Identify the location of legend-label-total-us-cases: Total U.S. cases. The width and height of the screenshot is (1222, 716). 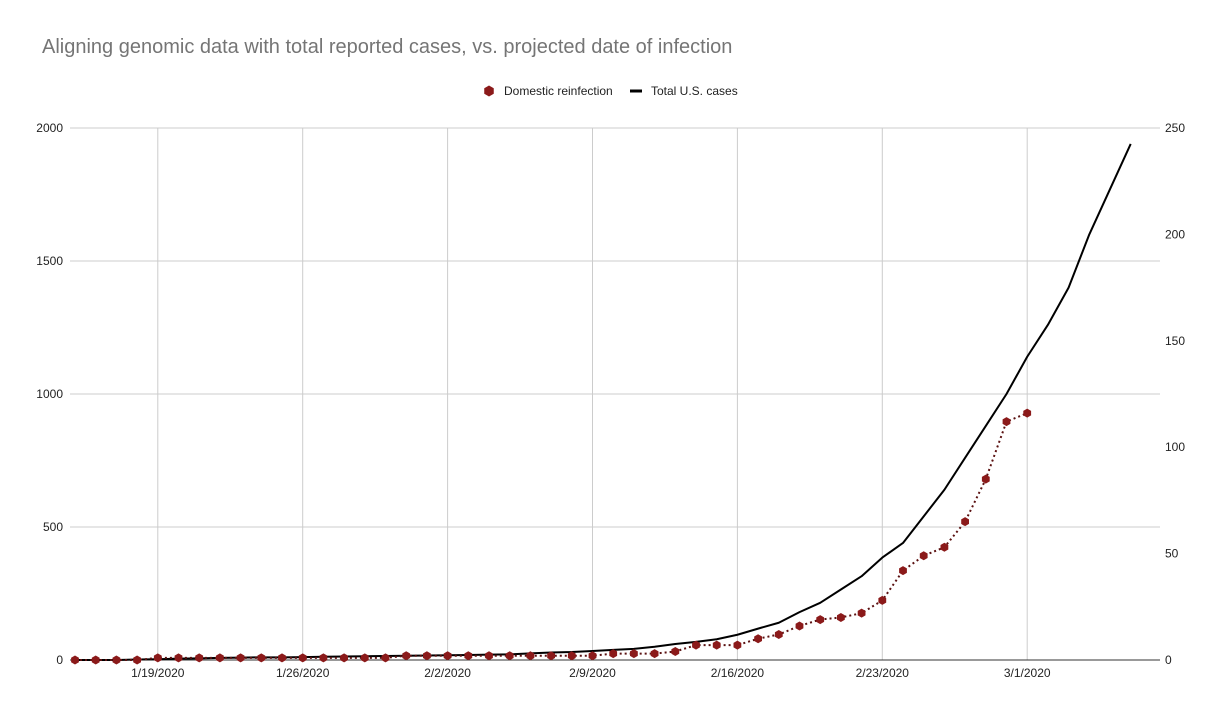
(694, 91).